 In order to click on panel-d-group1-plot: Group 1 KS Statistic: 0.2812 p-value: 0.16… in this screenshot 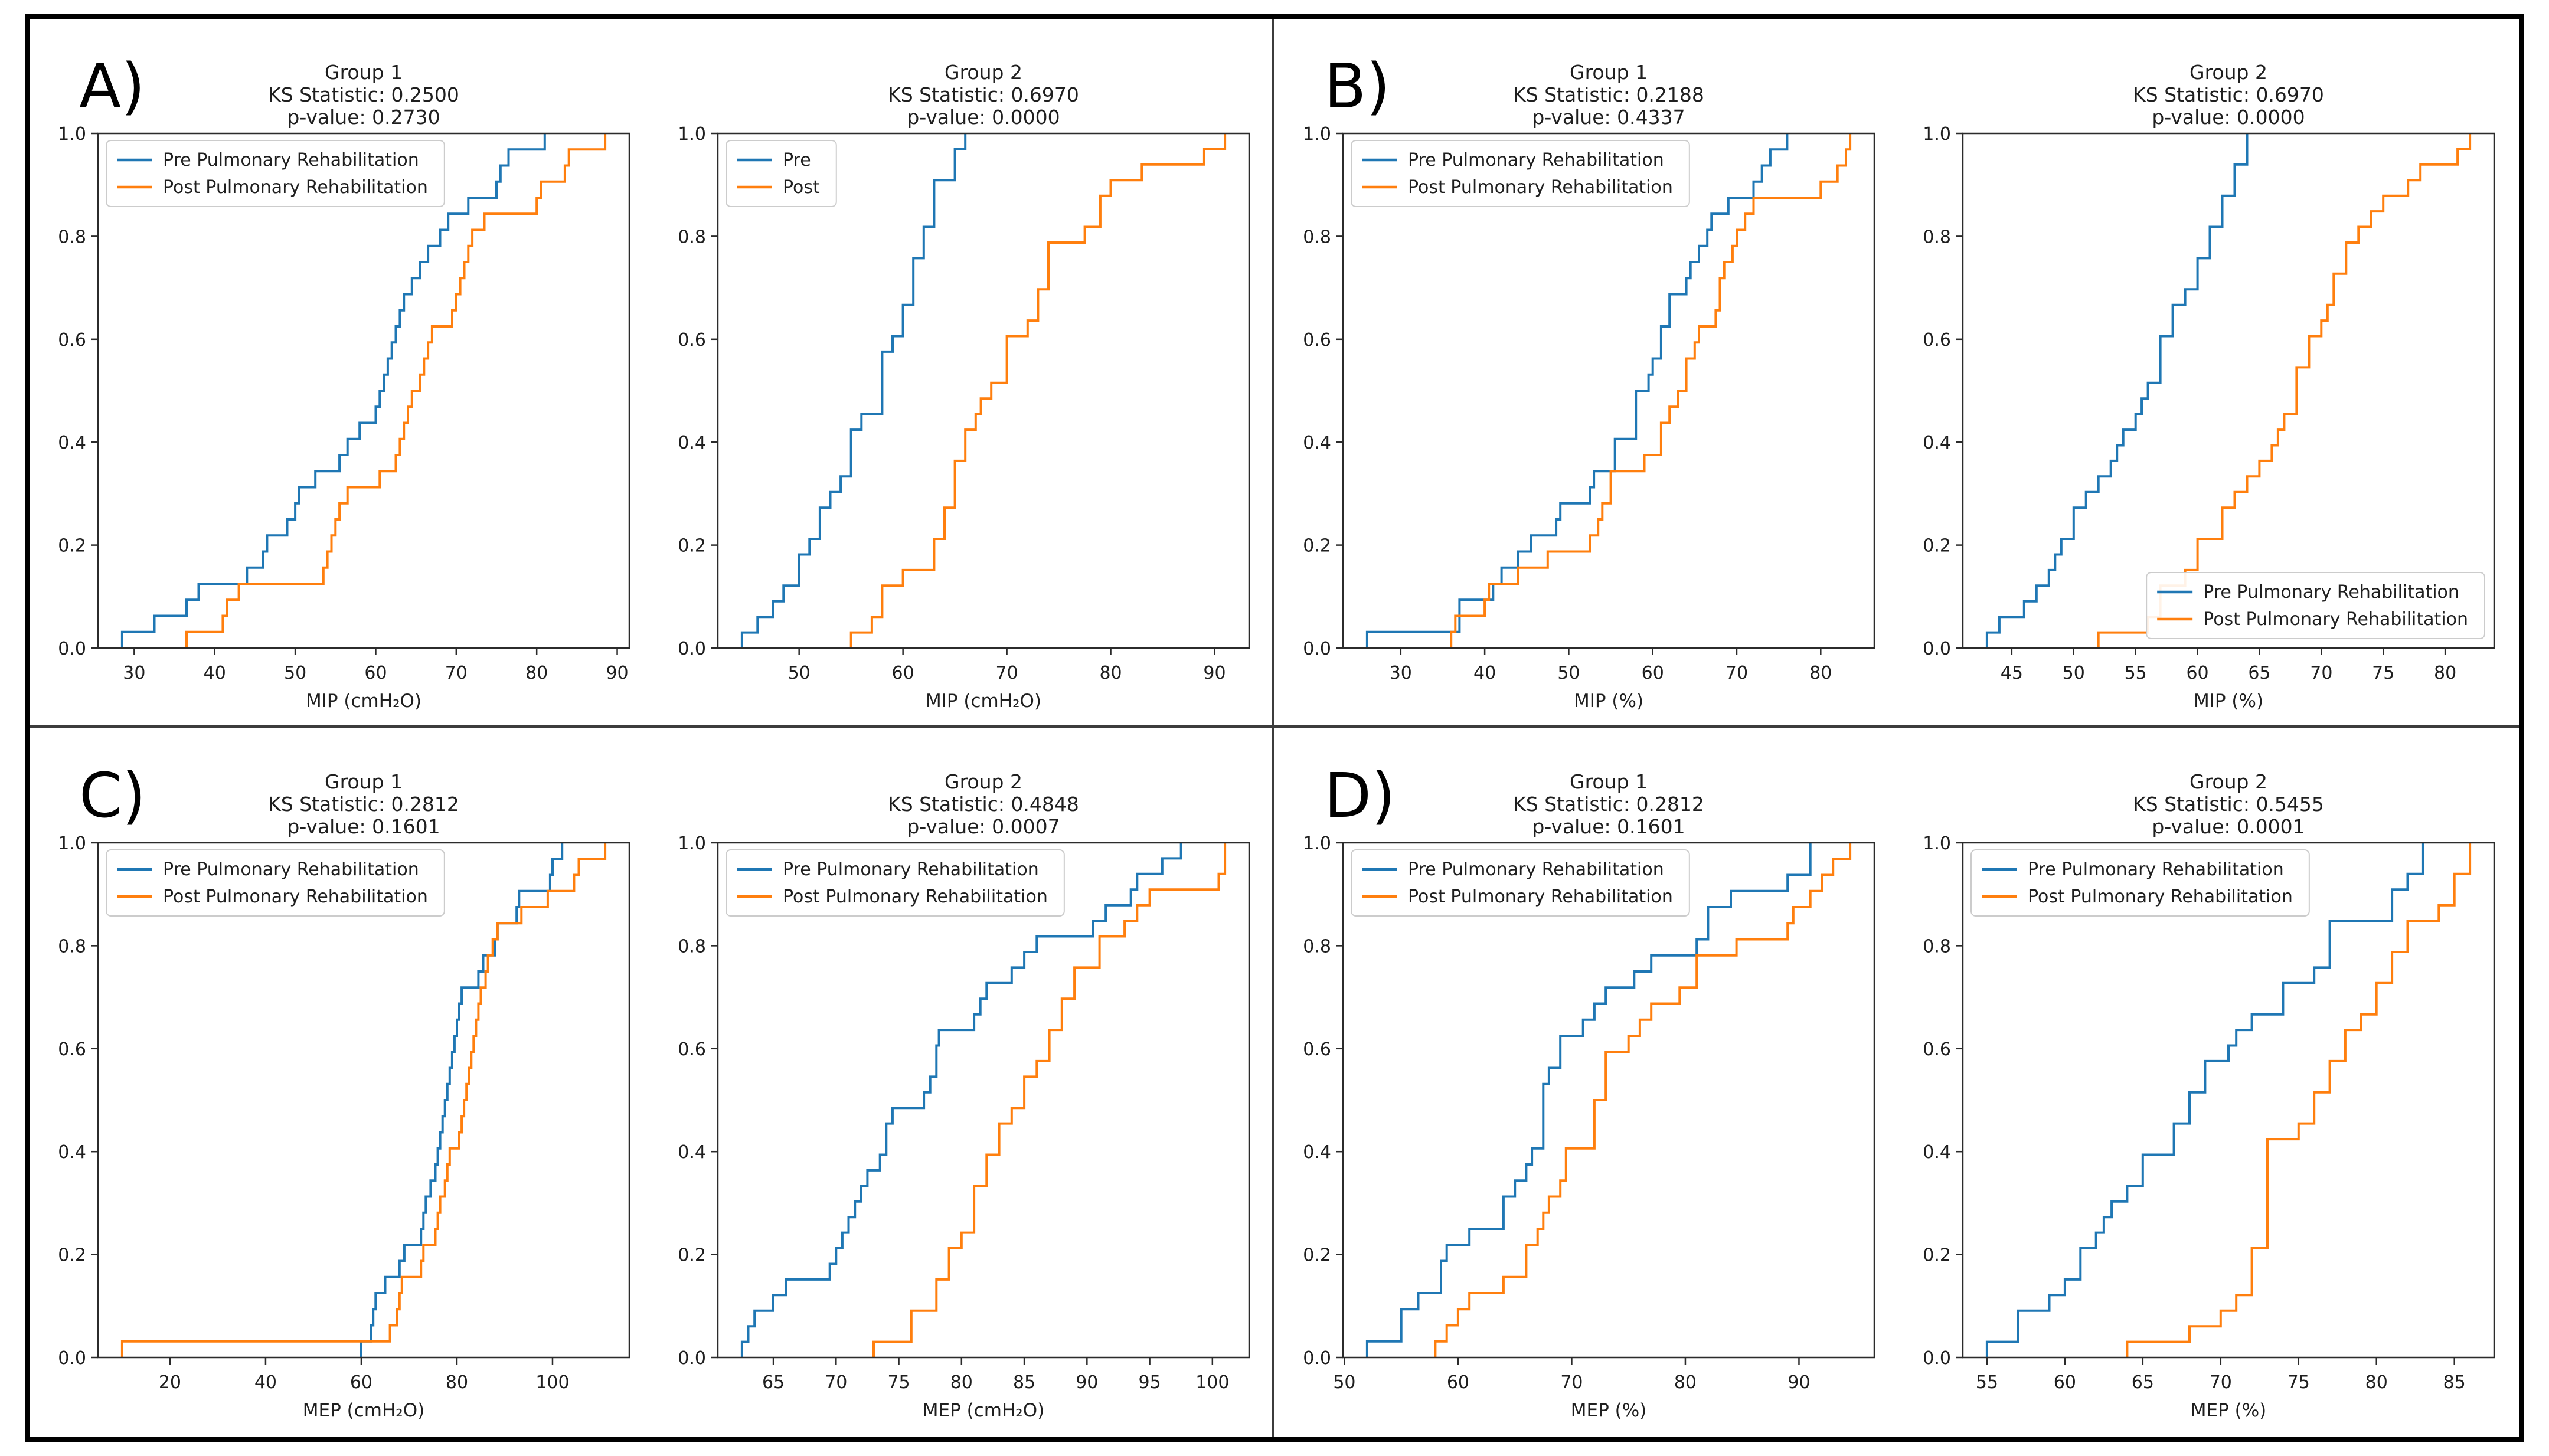, I will do `click(1585, 1090)`.